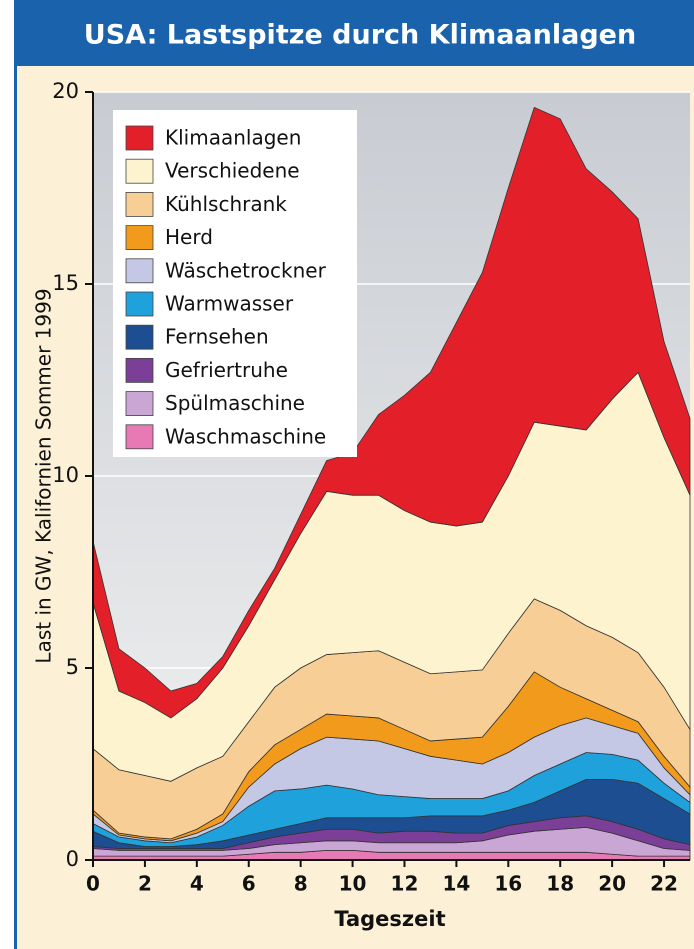 The height and width of the screenshot is (949, 694). Describe the element at coordinates (65, 91) in the screenshot. I see `y-tick-label: 20` at that location.